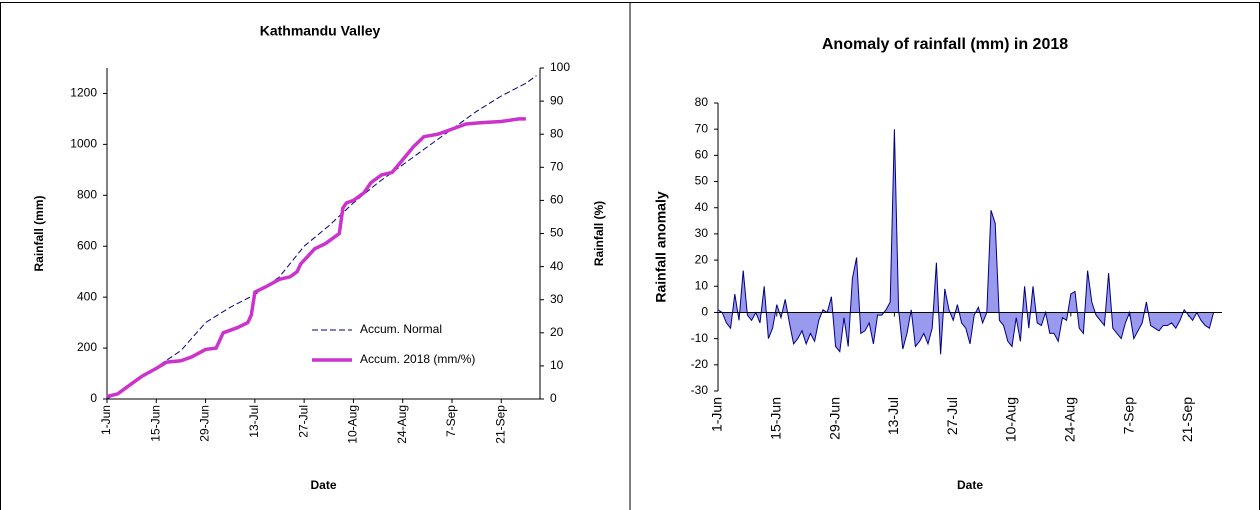 The image size is (1260, 510). What do you see at coordinates (702, 285) in the screenshot?
I see `y-tick-label: 10` at bounding box center [702, 285].